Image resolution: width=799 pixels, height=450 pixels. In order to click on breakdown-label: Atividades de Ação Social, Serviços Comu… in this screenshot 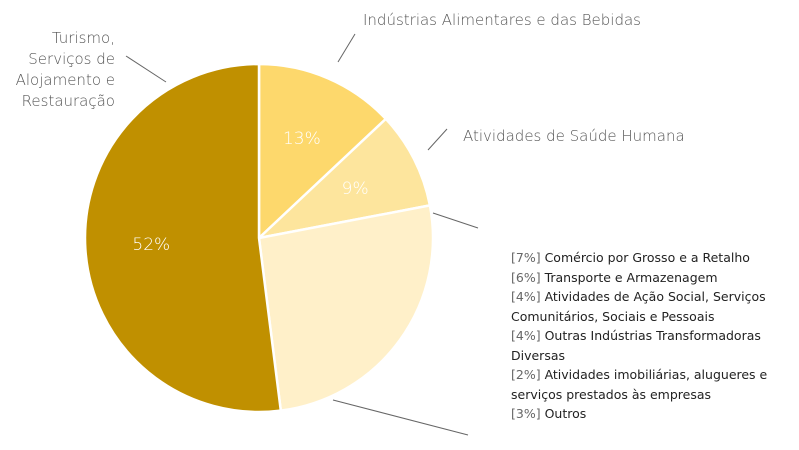, I will do `click(638, 306)`.